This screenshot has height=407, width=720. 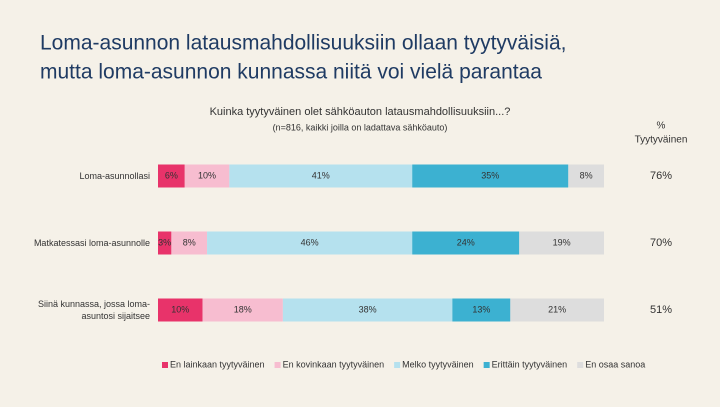 What do you see at coordinates (438, 364) in the screenshot?
I see `legend-label: Melko tyytyväinen` at bounding box center [438, 364].